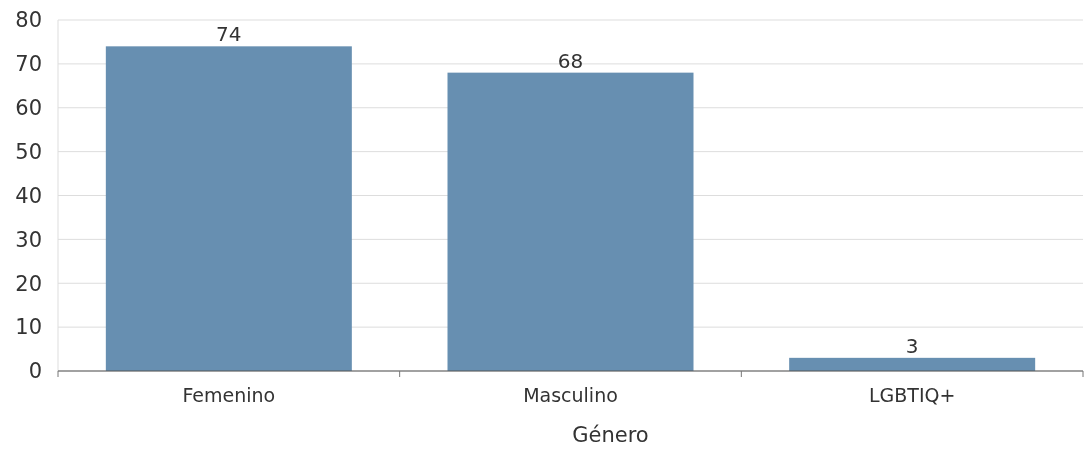 The width and height of the screenshot is (1085, 452). I want to click on y-tick-label: 80, so click(28, 20).